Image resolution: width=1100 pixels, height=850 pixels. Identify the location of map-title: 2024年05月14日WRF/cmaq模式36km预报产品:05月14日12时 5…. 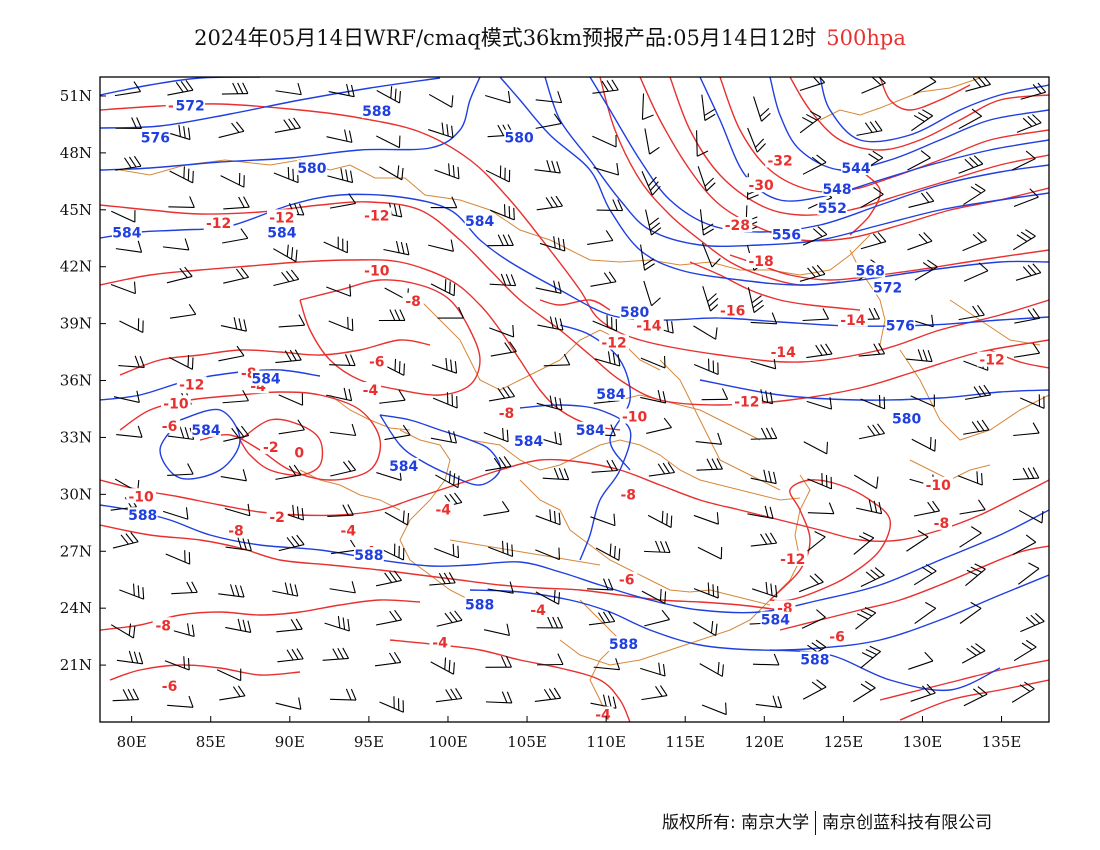
(550, 37).